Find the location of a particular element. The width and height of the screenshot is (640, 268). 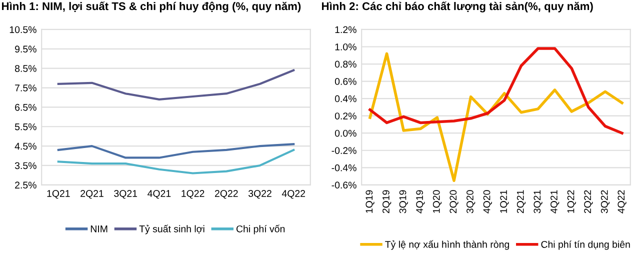

y-tick-label: 0.0% is located at coordinates (345, 133).